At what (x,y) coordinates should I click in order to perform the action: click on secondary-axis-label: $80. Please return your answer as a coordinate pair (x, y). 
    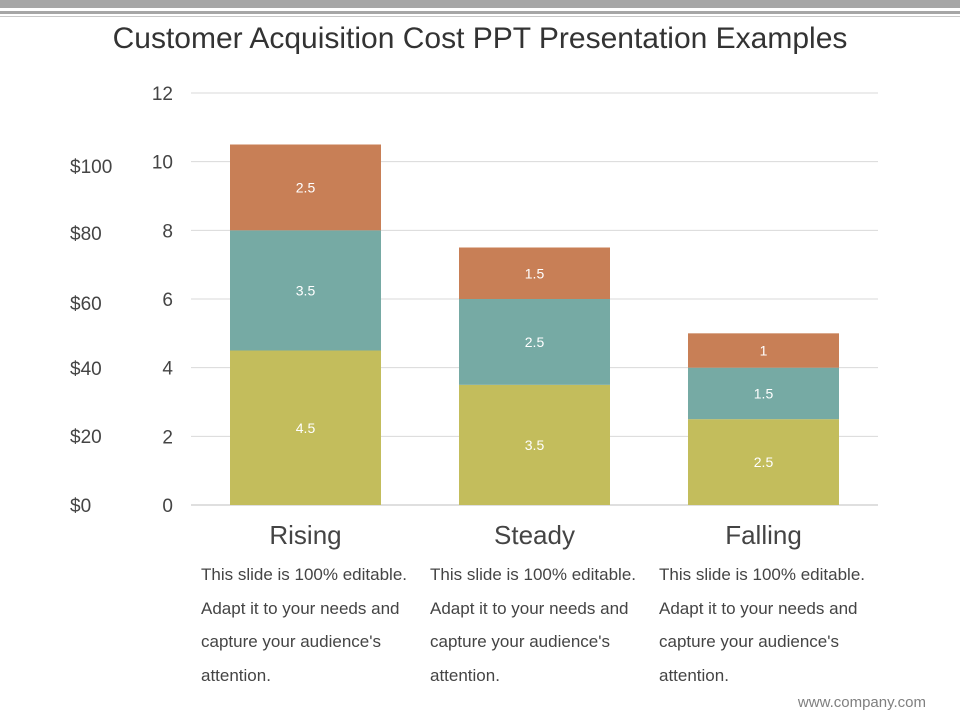
    Looking at the image, I should click on (86, 234).